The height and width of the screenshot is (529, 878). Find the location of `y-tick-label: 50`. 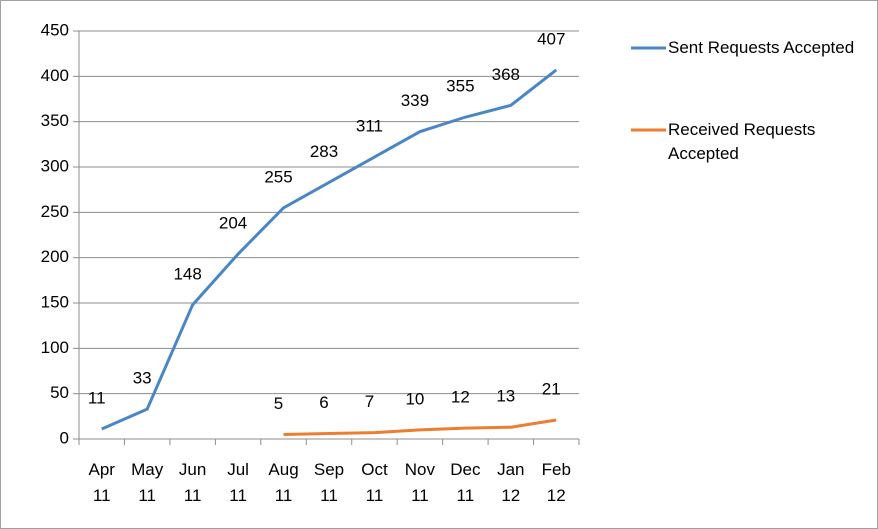

y-tick-label: 50 is located at coordinates (59, 392).